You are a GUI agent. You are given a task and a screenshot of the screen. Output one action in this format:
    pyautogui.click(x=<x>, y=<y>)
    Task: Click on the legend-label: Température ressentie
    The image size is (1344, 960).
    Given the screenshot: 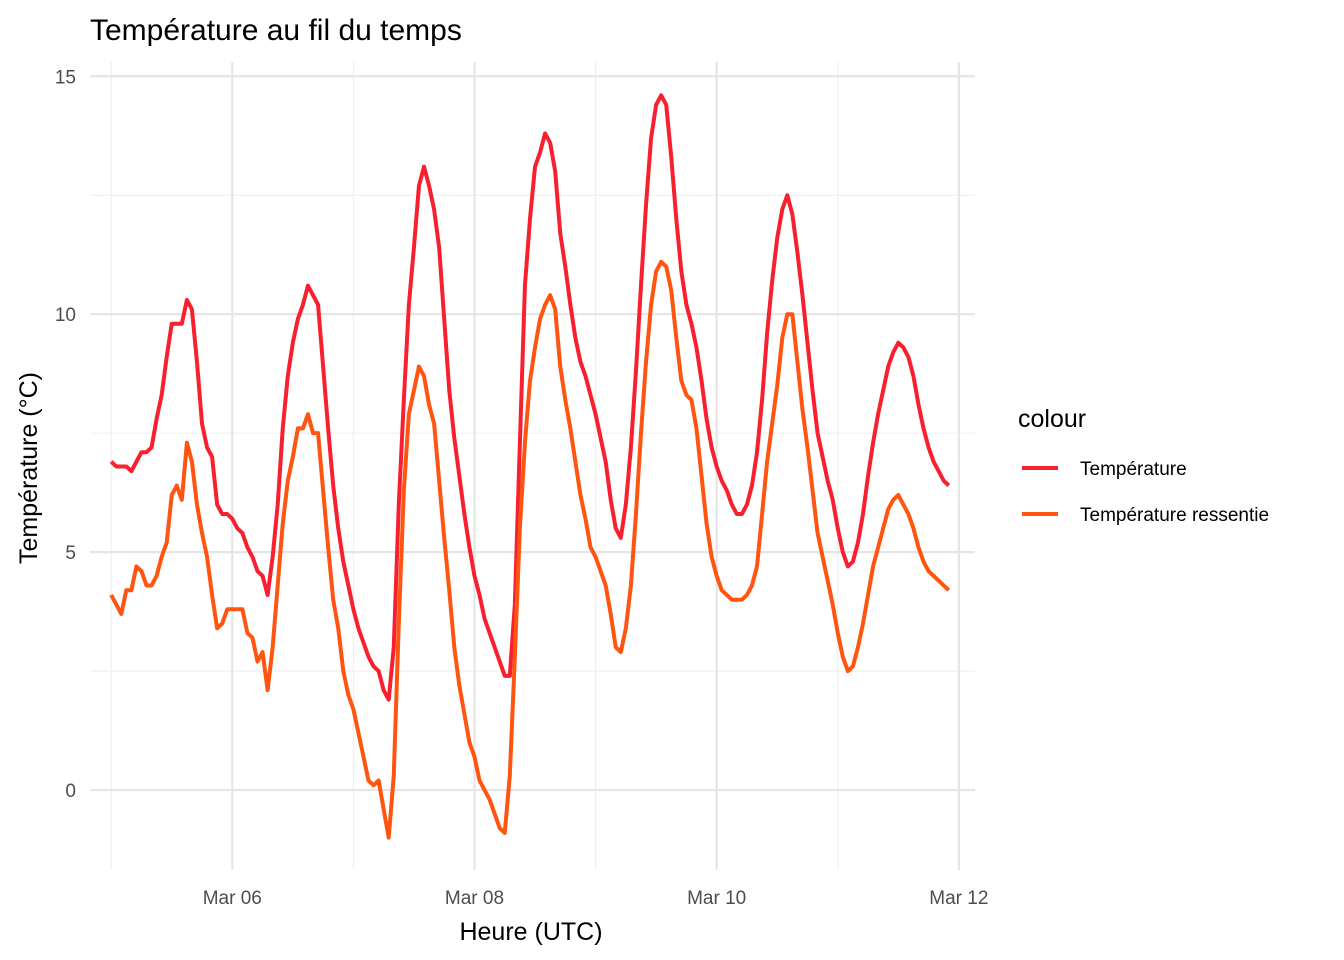 What is the action you would take?
    pyautogui.click(x=1174, y=515)
    